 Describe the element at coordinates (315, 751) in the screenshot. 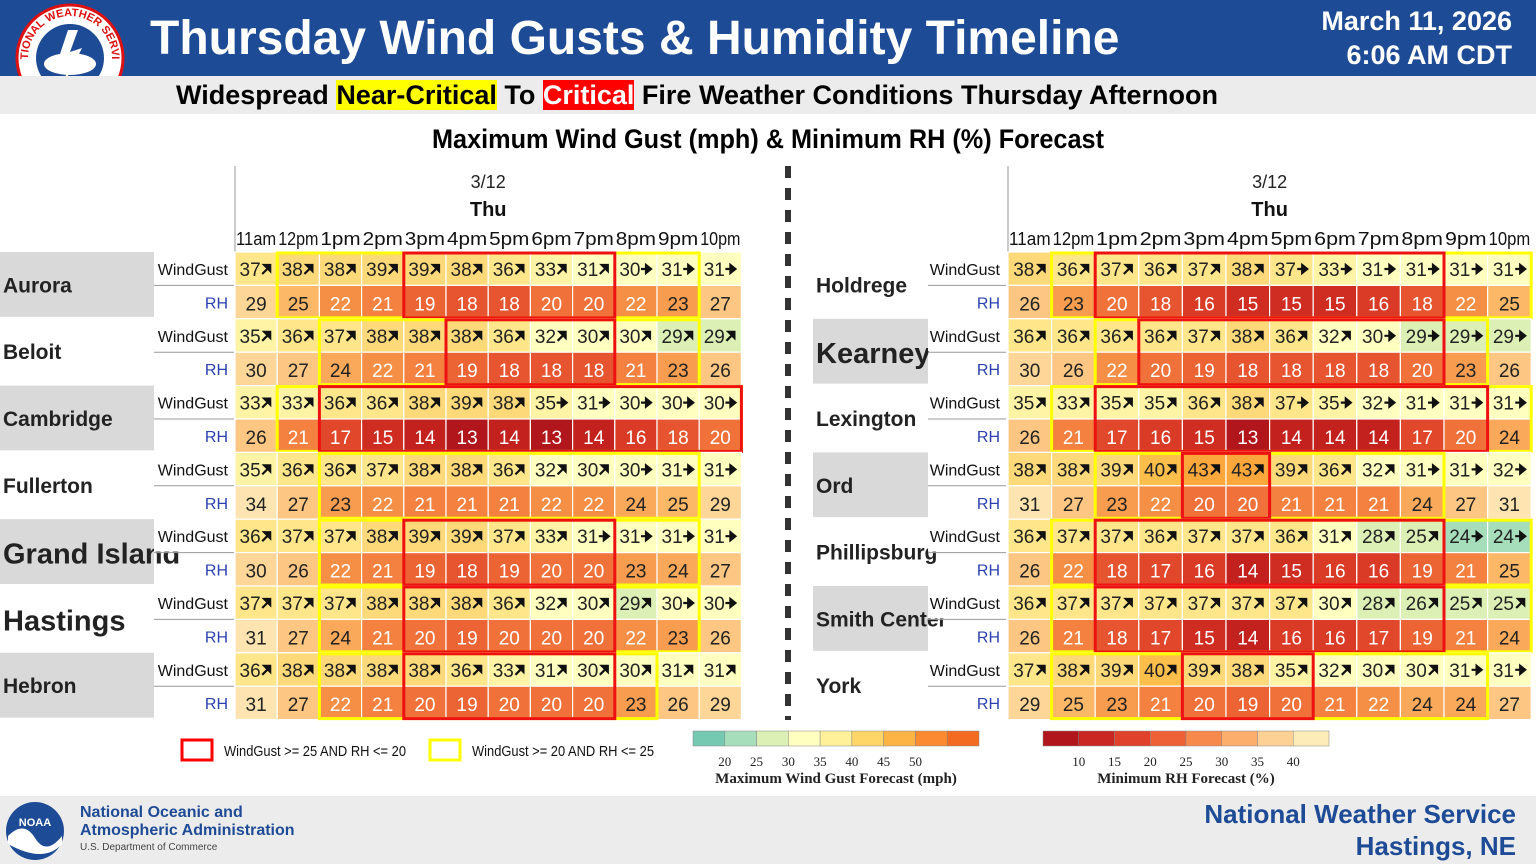

I see `legend-critical-label: WindGust >= 25 AND RH <= 20` at that location.